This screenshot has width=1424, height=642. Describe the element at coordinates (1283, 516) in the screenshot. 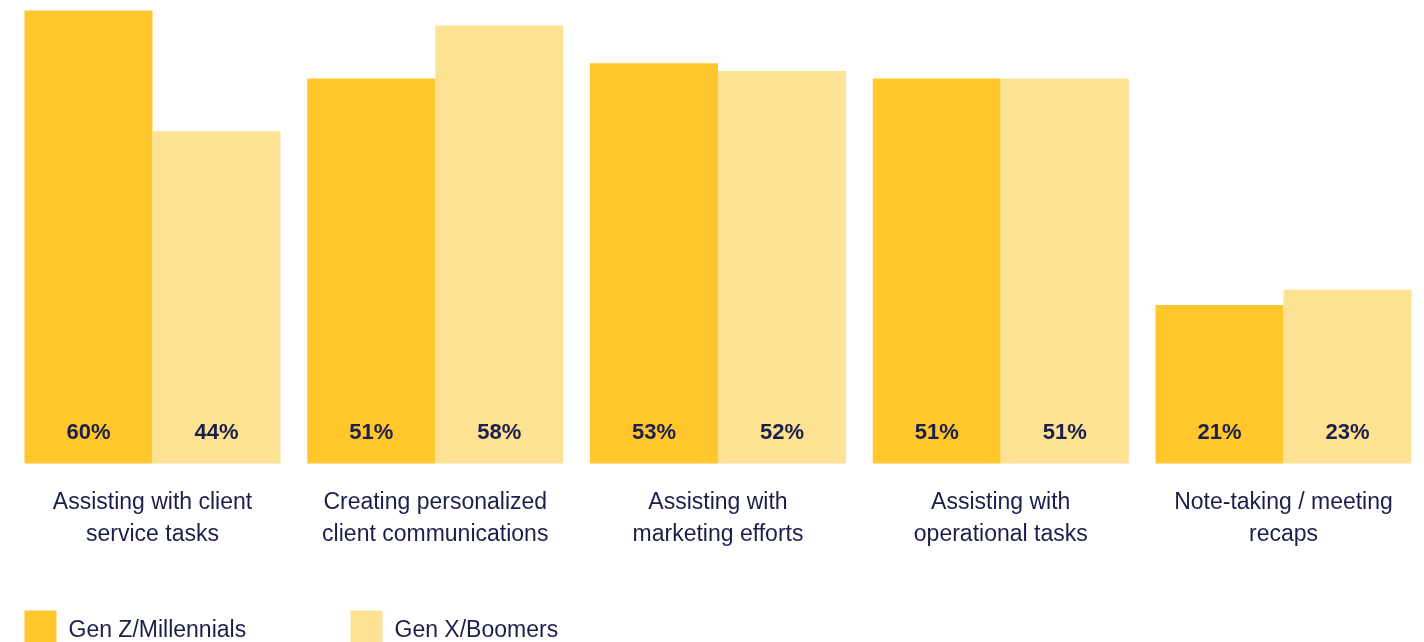

I see `x-tick-label: Note-taking / meeting recaps` at that location.